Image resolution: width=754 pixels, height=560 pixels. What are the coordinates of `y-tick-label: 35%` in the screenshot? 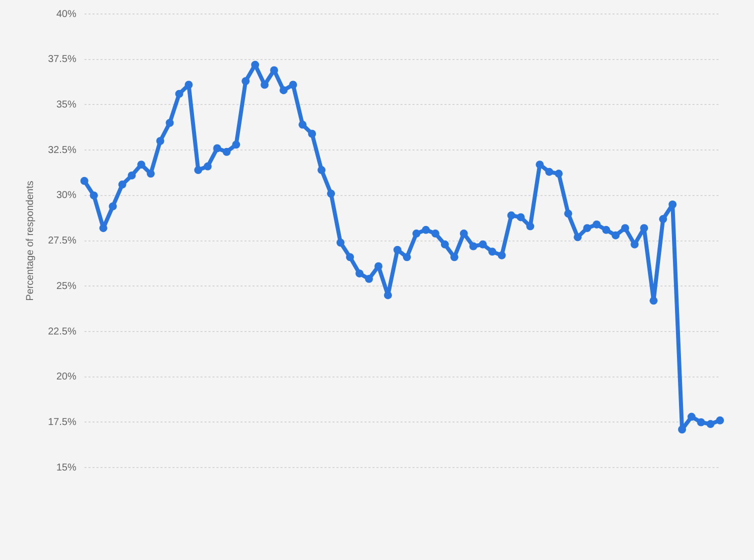 It's located at (66, 104).